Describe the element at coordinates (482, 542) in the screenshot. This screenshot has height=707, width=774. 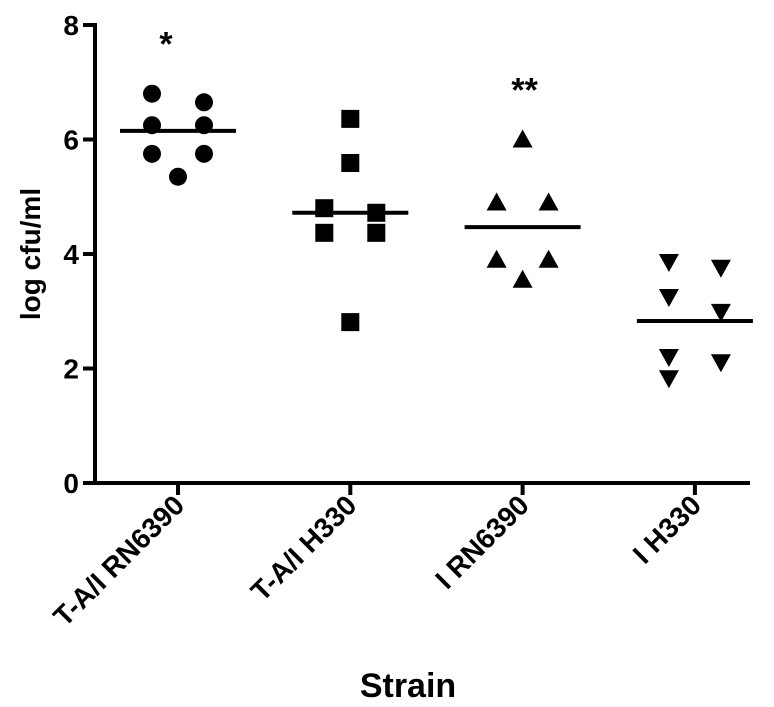
I see `x-tick-label: I RN6390` at that location.